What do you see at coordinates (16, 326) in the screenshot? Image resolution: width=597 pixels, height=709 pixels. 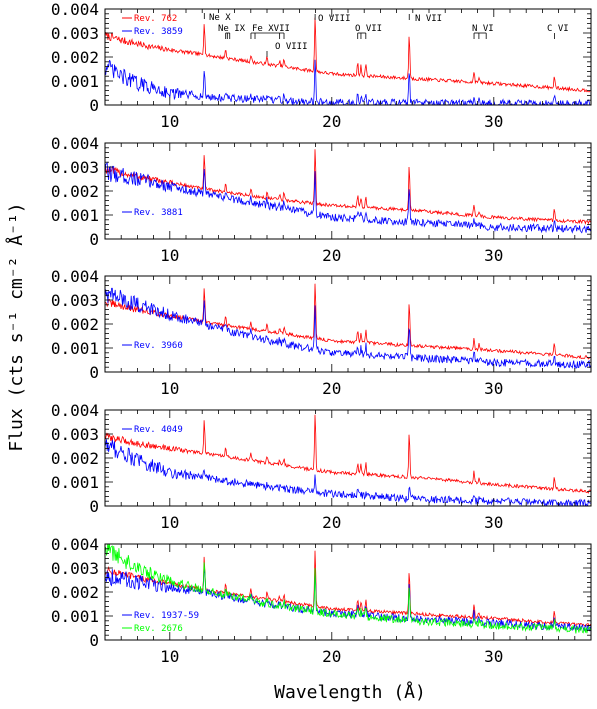 I see `y-axis-label: Flux (cts s⁻¹ cm⁻² Å⁻¹)` at bounding box center [16, 326].